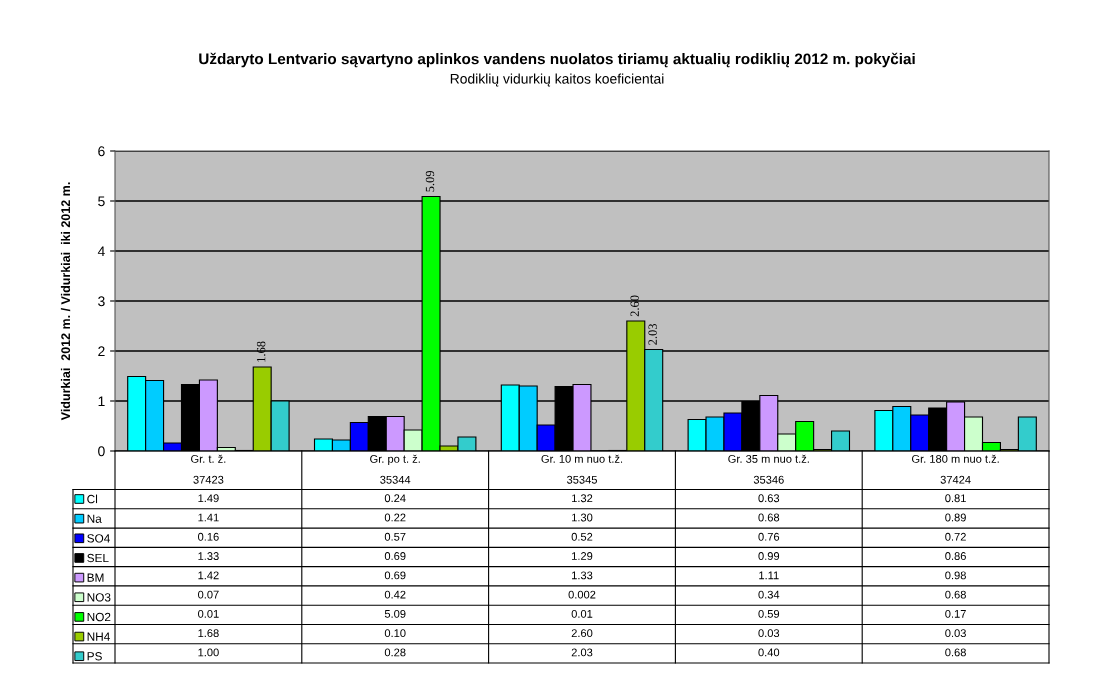 The width and height of the screenshot is (1114, 677). Describe the element at coordinates (208, 594) in the screenshot. I see `data-label: 0.07` at that location.